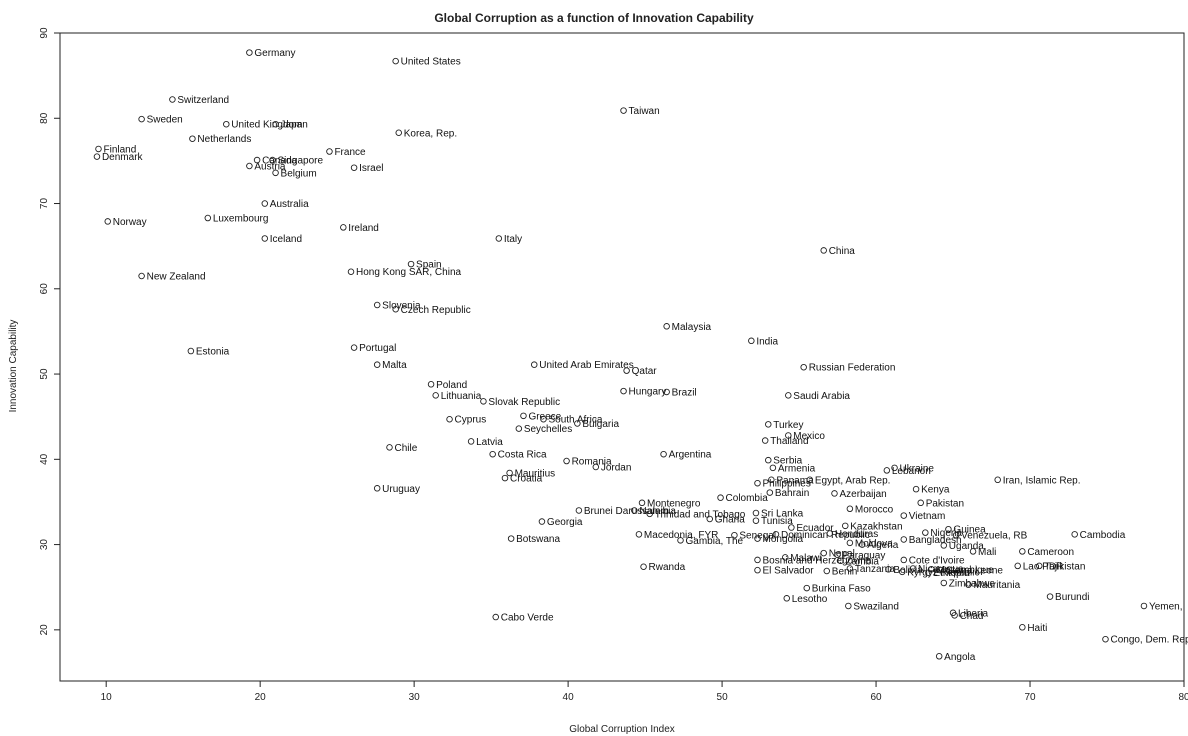  Describe the element at coordinates (908, 570) in the screenshot. I see `point-label: Bolivia` at that location.